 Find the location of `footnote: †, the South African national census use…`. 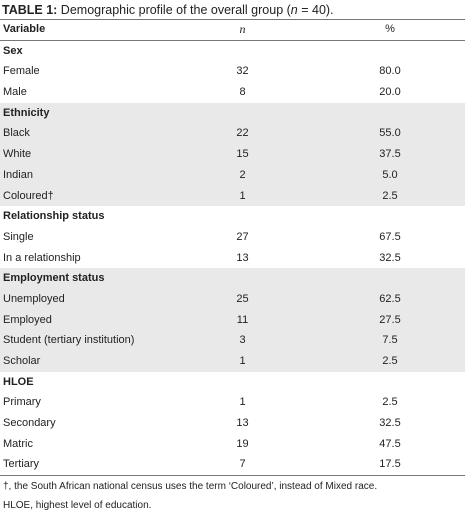

footnote: †, the South African national census use… is located at coordinates (190, 486).